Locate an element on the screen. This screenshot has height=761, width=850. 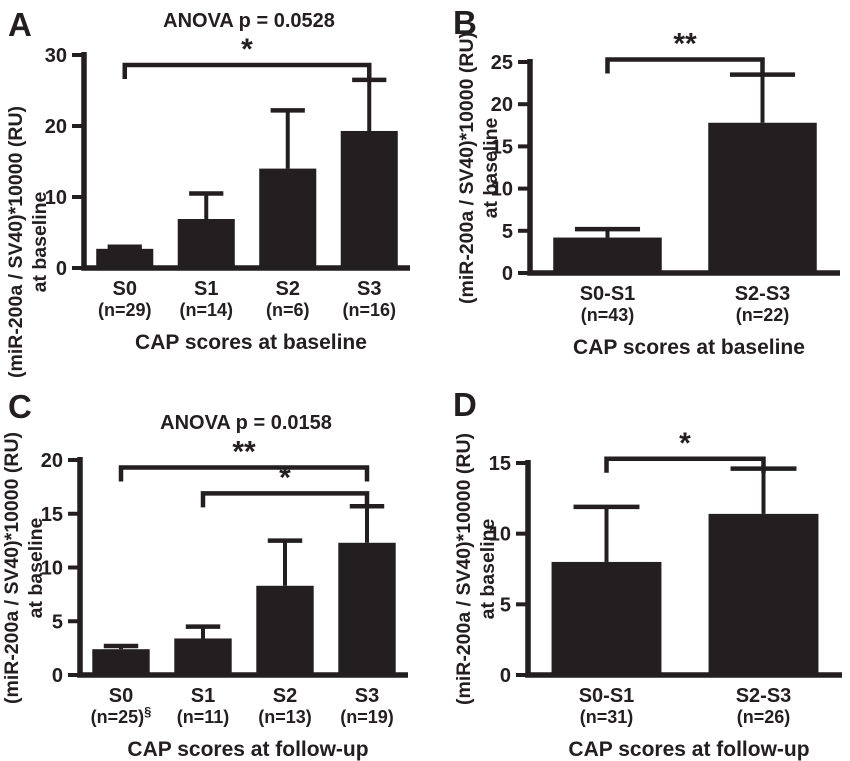
n-label: (n=6) is located at coordinates (288, 310).